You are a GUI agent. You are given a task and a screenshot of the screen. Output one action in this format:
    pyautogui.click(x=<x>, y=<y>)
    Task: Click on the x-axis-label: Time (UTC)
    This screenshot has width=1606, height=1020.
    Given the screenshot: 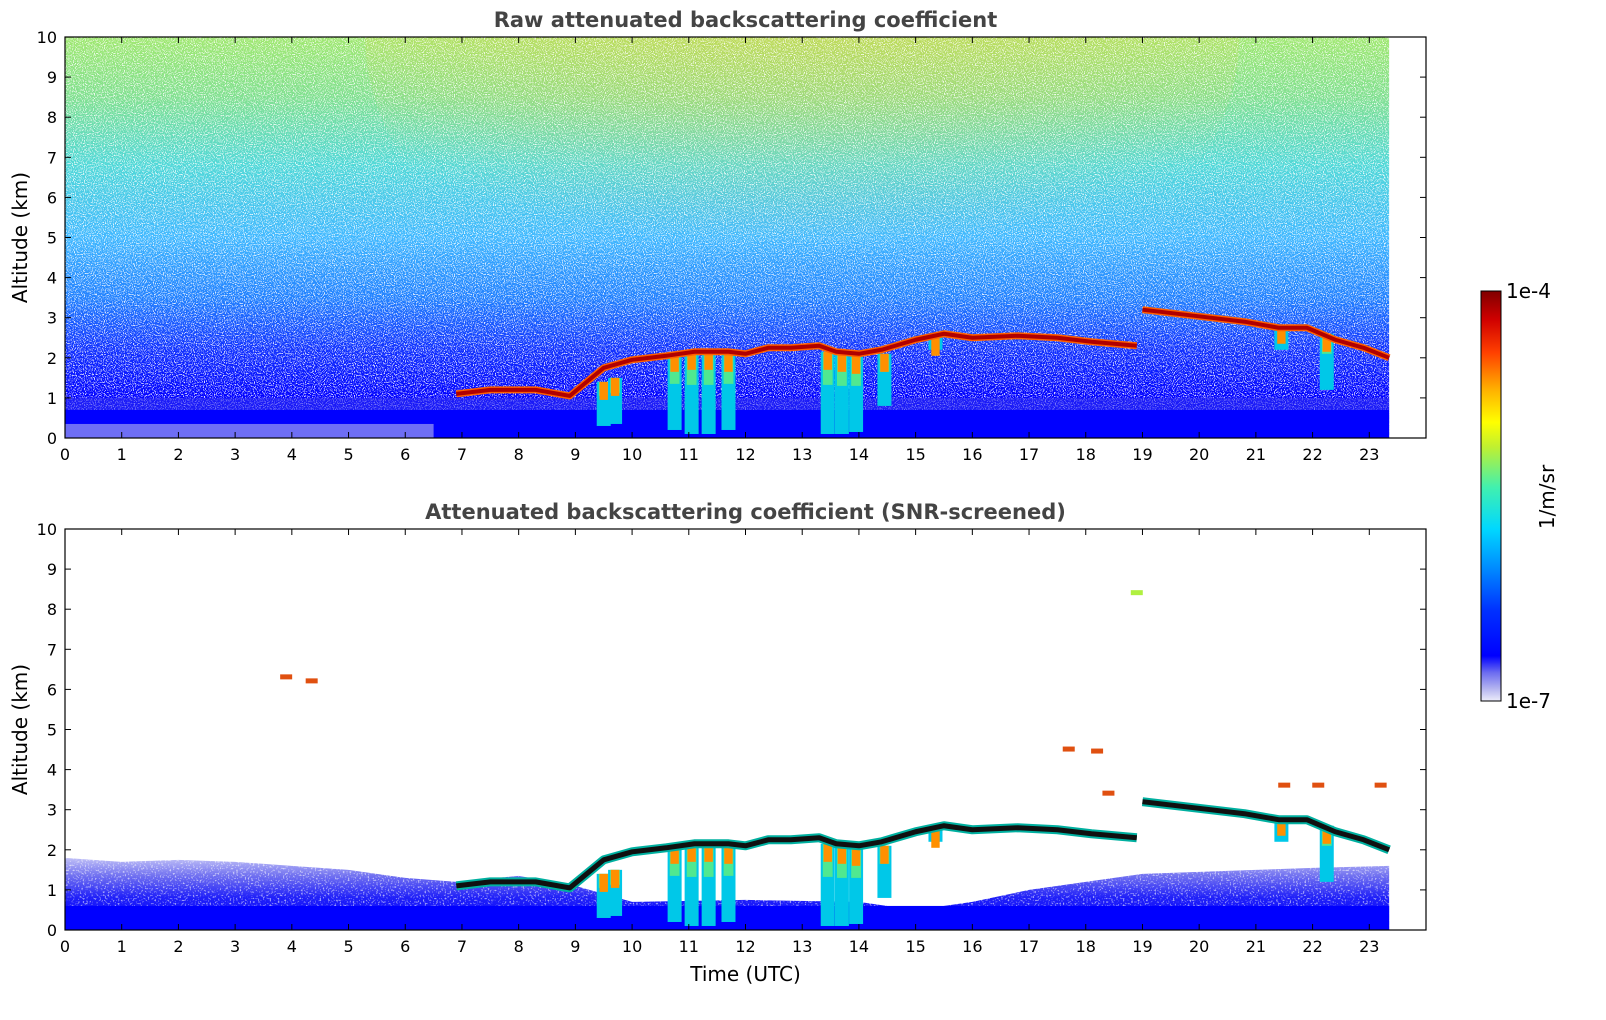 What is the action you would take?
    pyautogui.click(x=745, y=974)
    